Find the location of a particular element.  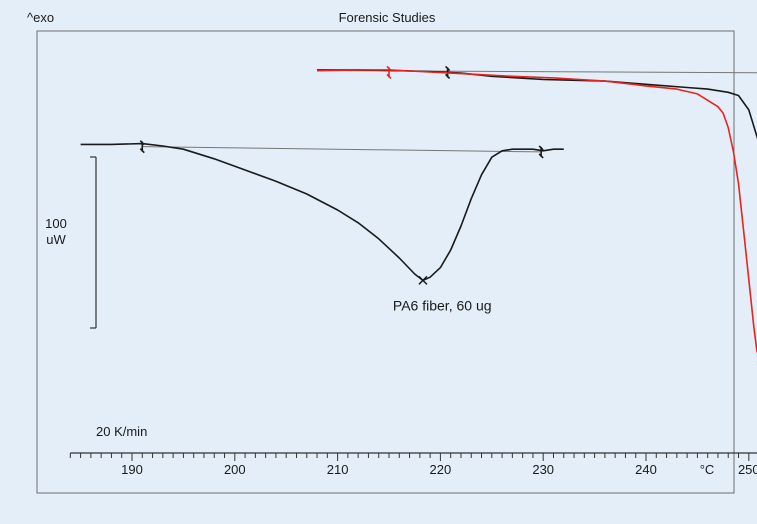

baselines is located at coordinates (449, 111).